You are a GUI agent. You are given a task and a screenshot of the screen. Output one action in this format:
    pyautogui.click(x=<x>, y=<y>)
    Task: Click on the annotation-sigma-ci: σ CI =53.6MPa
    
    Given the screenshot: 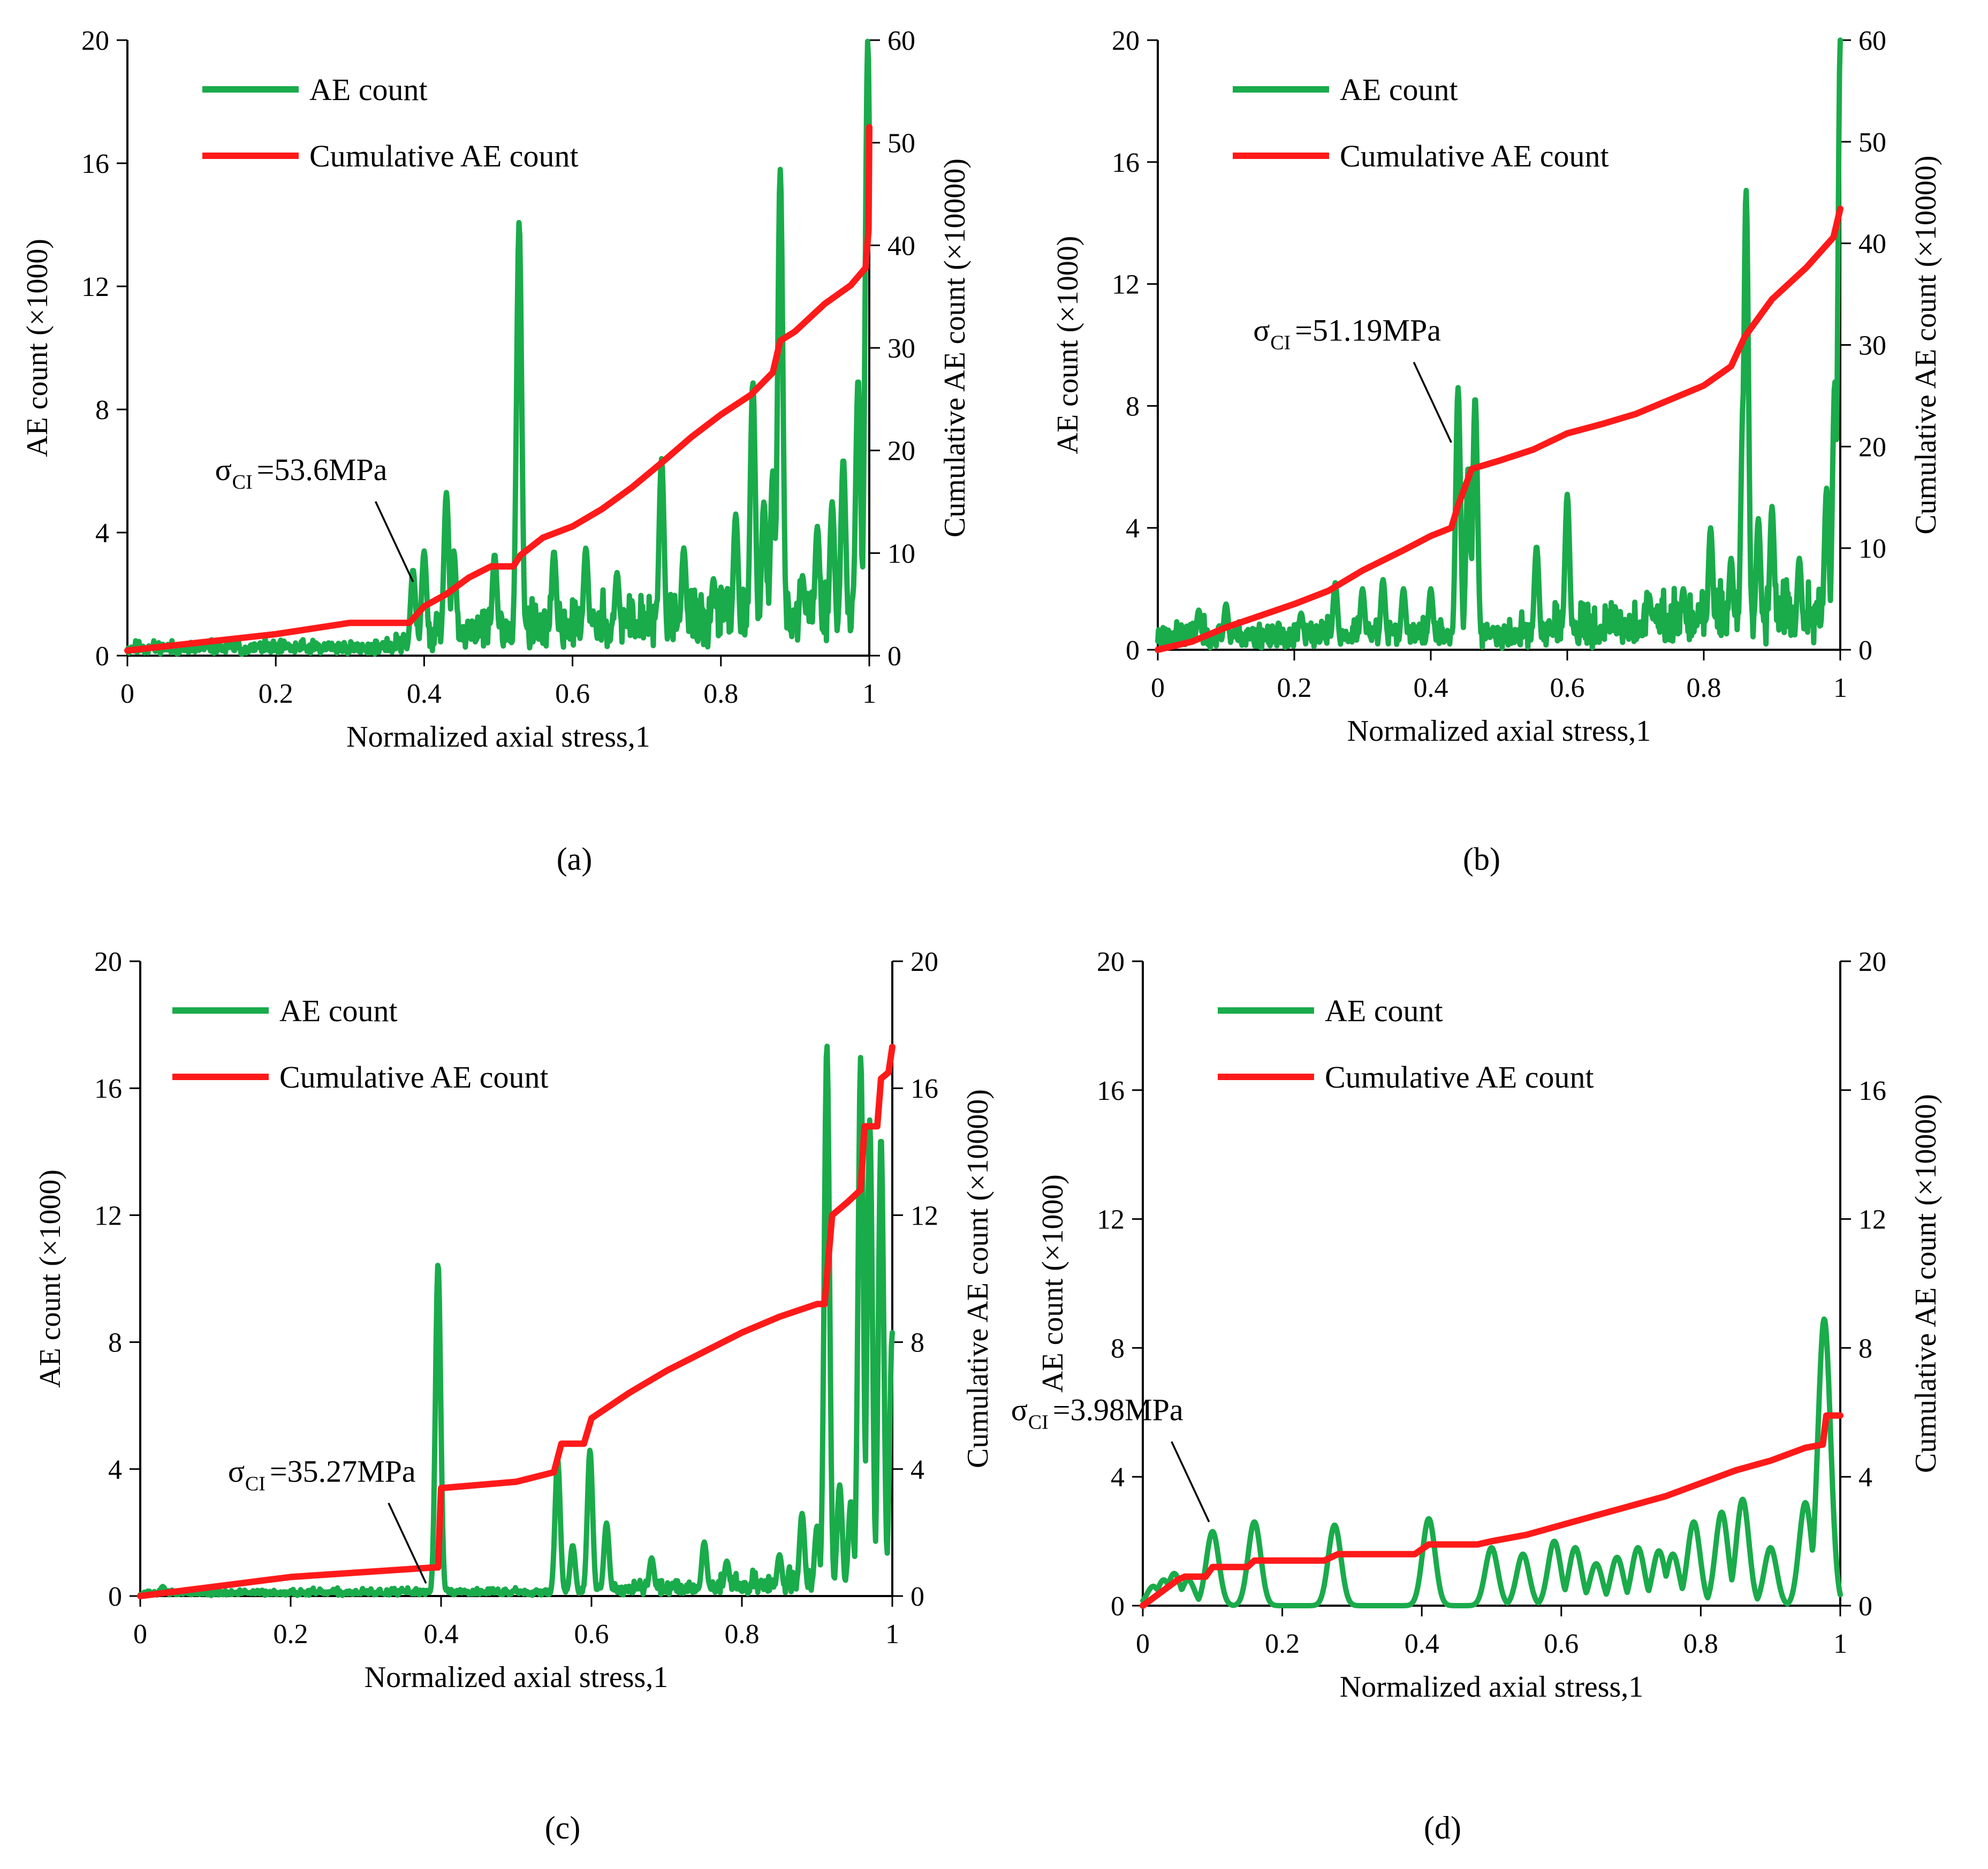 What is the action you would take?
    pyautogui.click(x=302, y=472)
    